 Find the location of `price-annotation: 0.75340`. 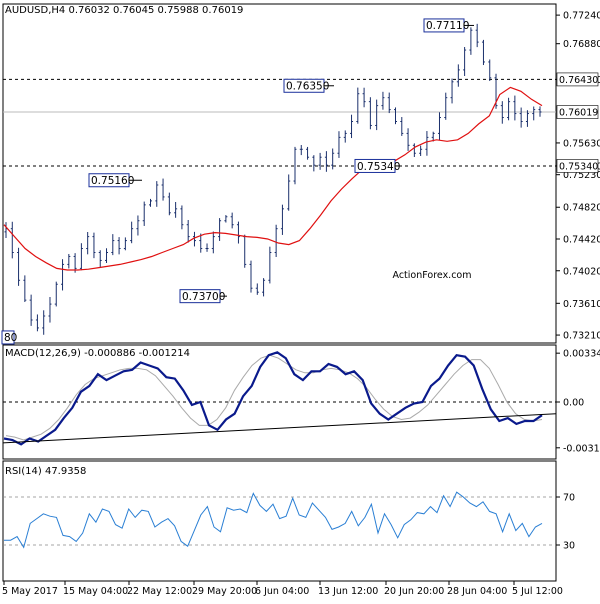

price-annotation: 0.75340 is located at coordinates (377, 165).